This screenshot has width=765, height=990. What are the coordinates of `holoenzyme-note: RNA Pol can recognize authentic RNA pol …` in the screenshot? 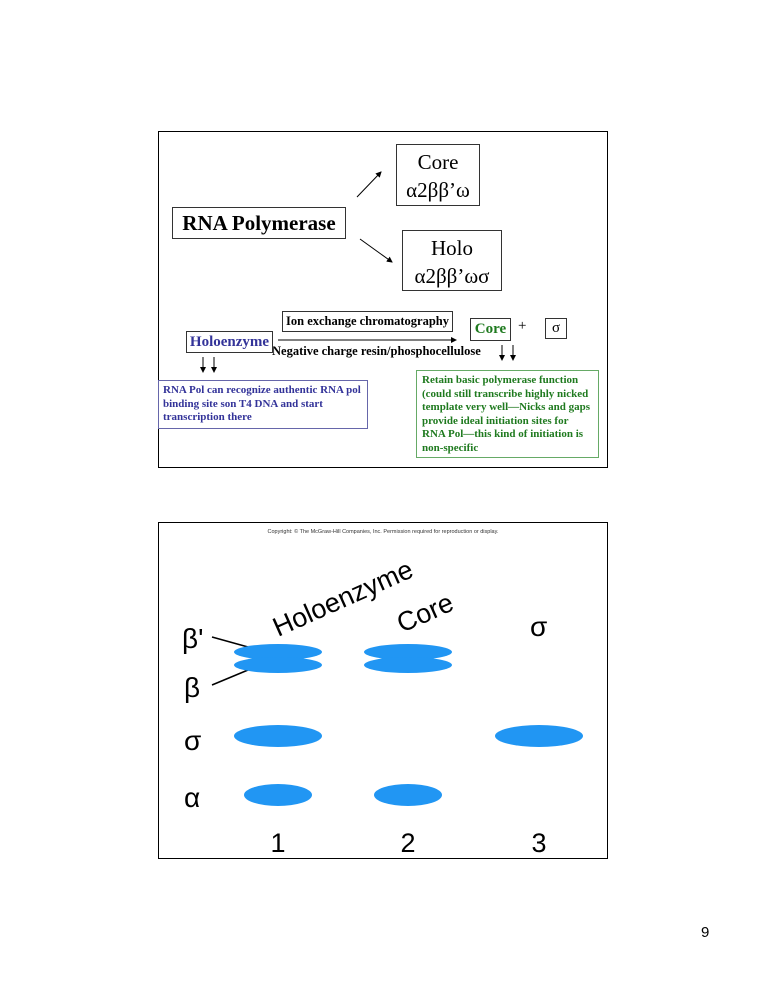 It's located at (263, 404).